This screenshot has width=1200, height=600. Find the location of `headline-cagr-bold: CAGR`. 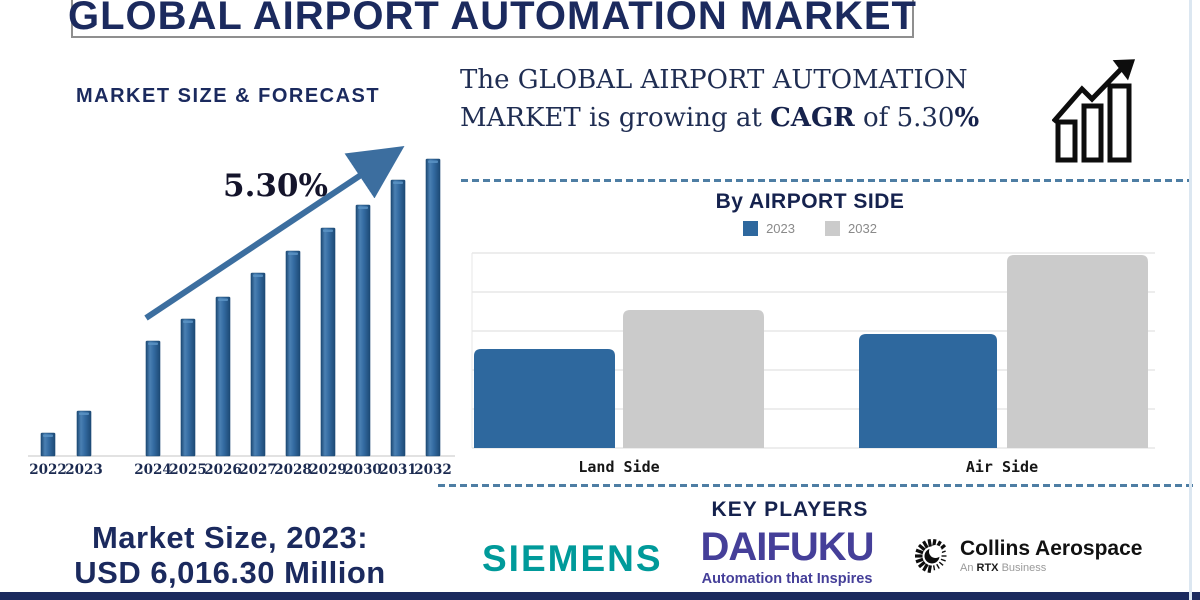

headline-cagr-bold: CAGR is located at coordinates (812, 117).